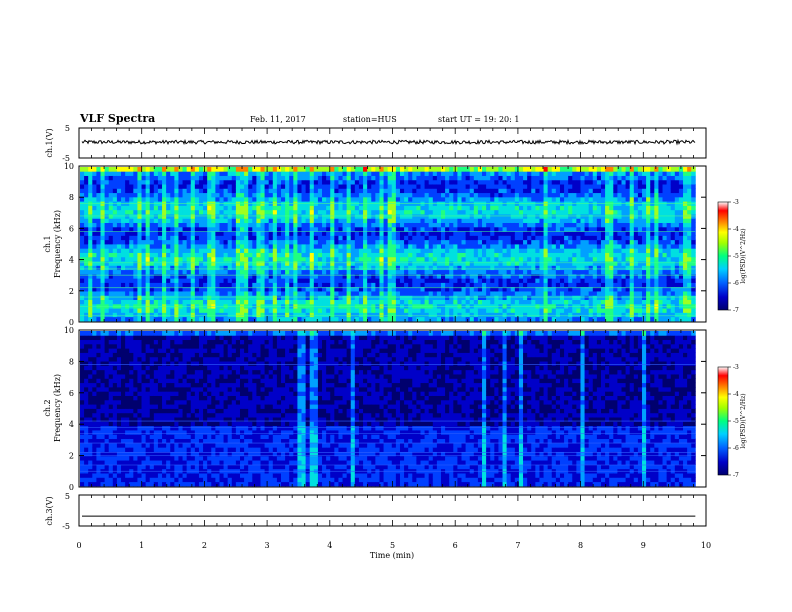 The height and width of the screenshot is (612, 792). I want to click on date-label: Feb. 11, 2017, so click(278, 119).